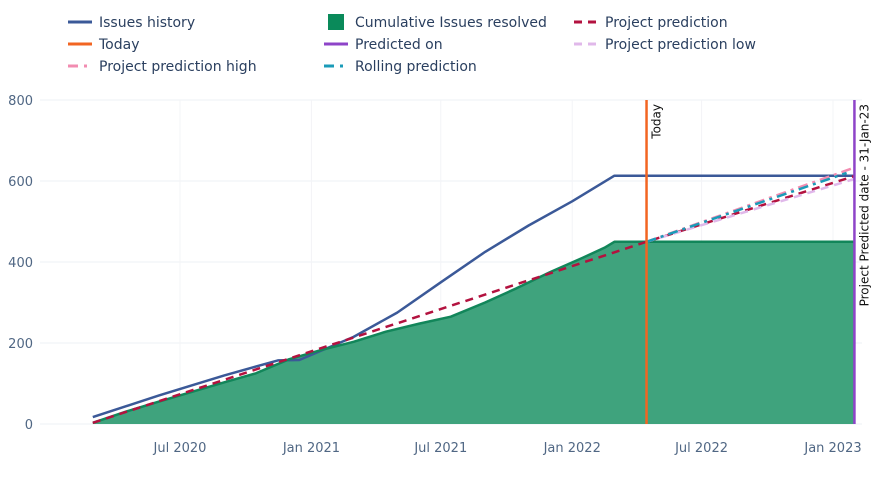 This screenshot has height=494, width=882. I want to click on series-line-rolling-prediction, so click(747, 207).